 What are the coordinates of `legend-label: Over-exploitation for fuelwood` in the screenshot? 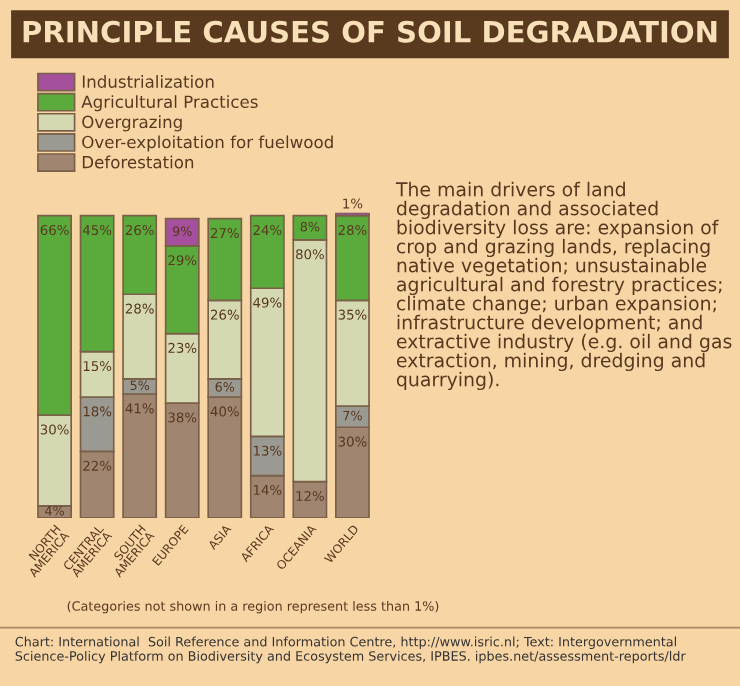 It's located at (207, 143).